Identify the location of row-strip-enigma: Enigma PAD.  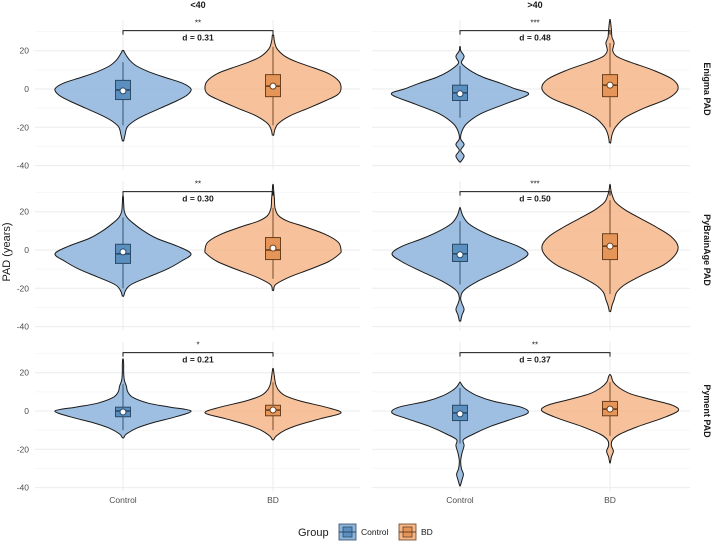
(707, 89).